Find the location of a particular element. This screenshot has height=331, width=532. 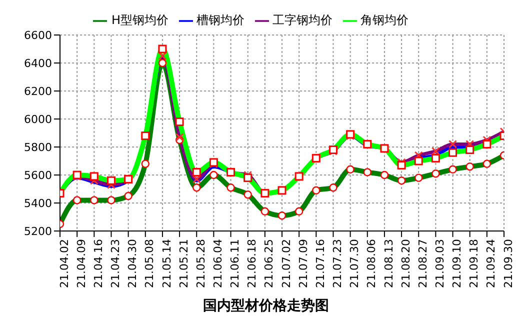

x-tick-label: 21.04.02 is located at coordinates (64, 263).